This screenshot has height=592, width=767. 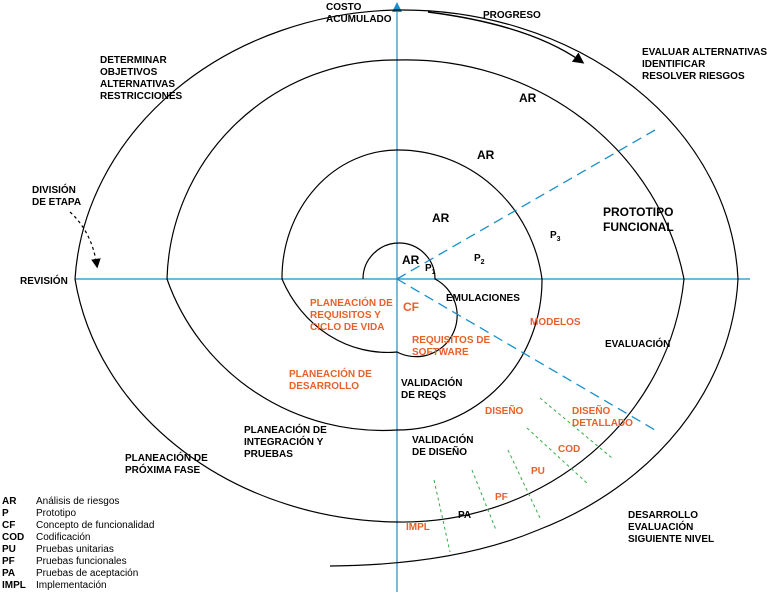 I want to click on radial-line-lower, so click(x=526, y=354).